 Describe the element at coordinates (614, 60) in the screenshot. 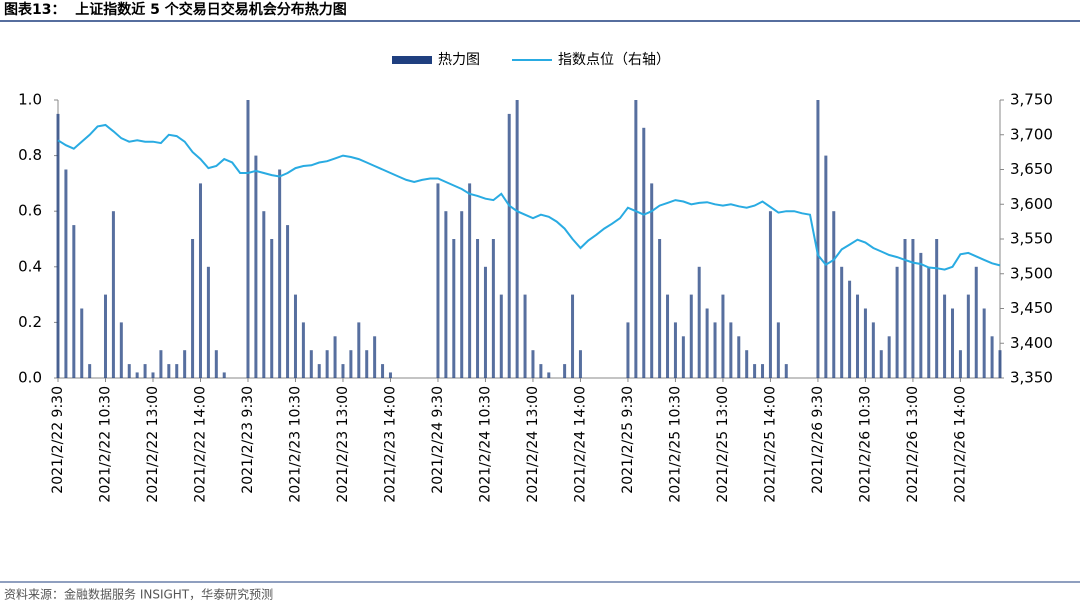

I see `legend-label: 指数点位（右轴）` at that location.